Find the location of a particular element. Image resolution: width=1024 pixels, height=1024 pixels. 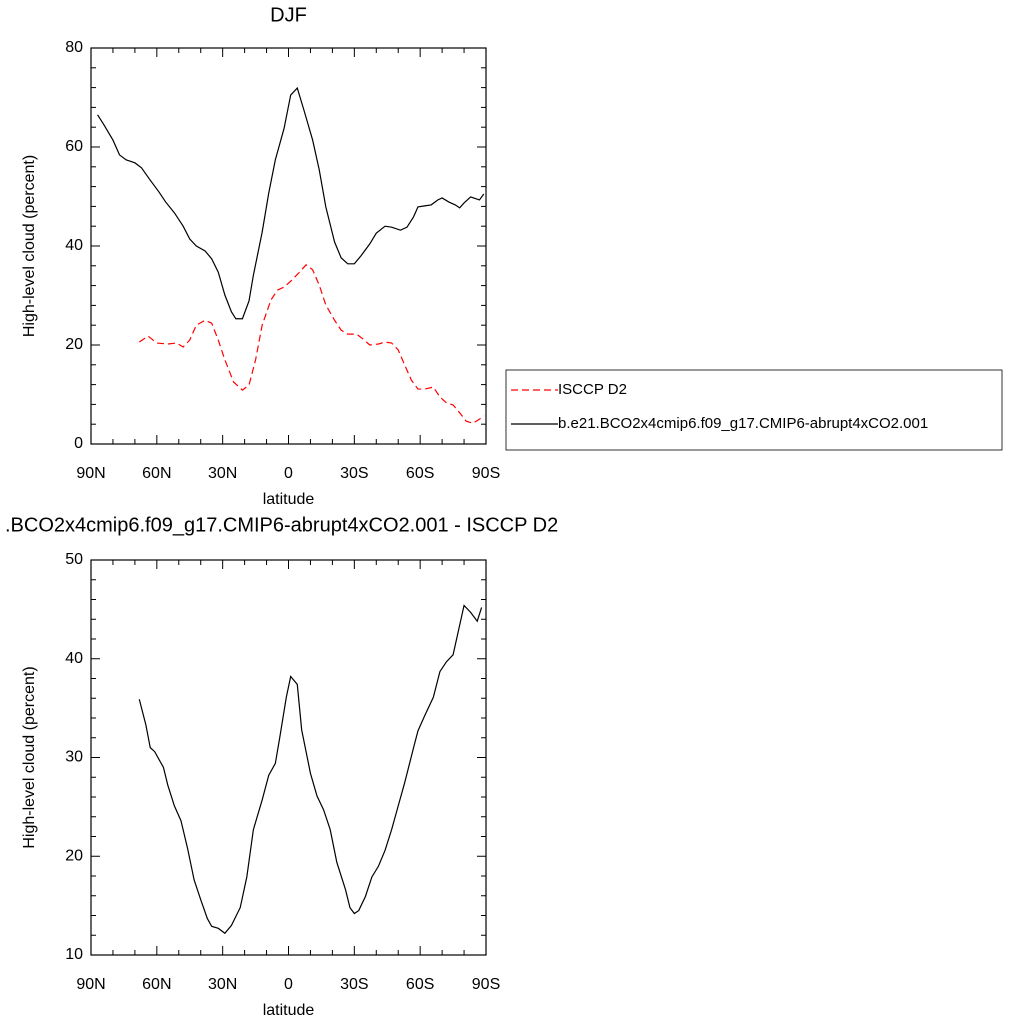

legend-label: ISCCP D2 is located at coordinates (592, 389).